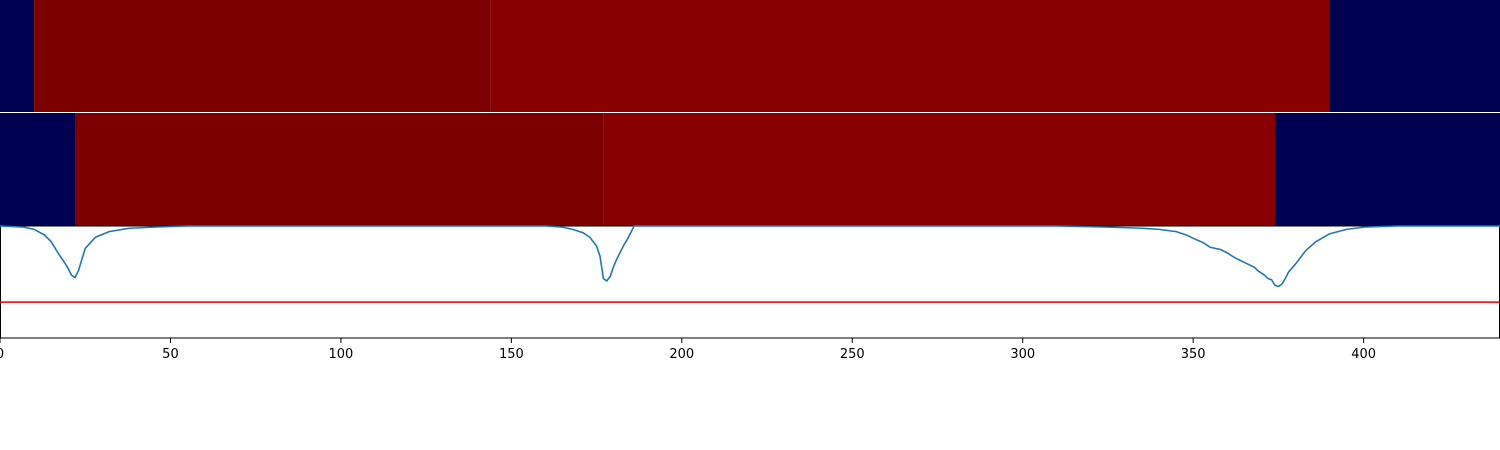  I want to click on x-tick-label-100: 100, so click(340, 354).